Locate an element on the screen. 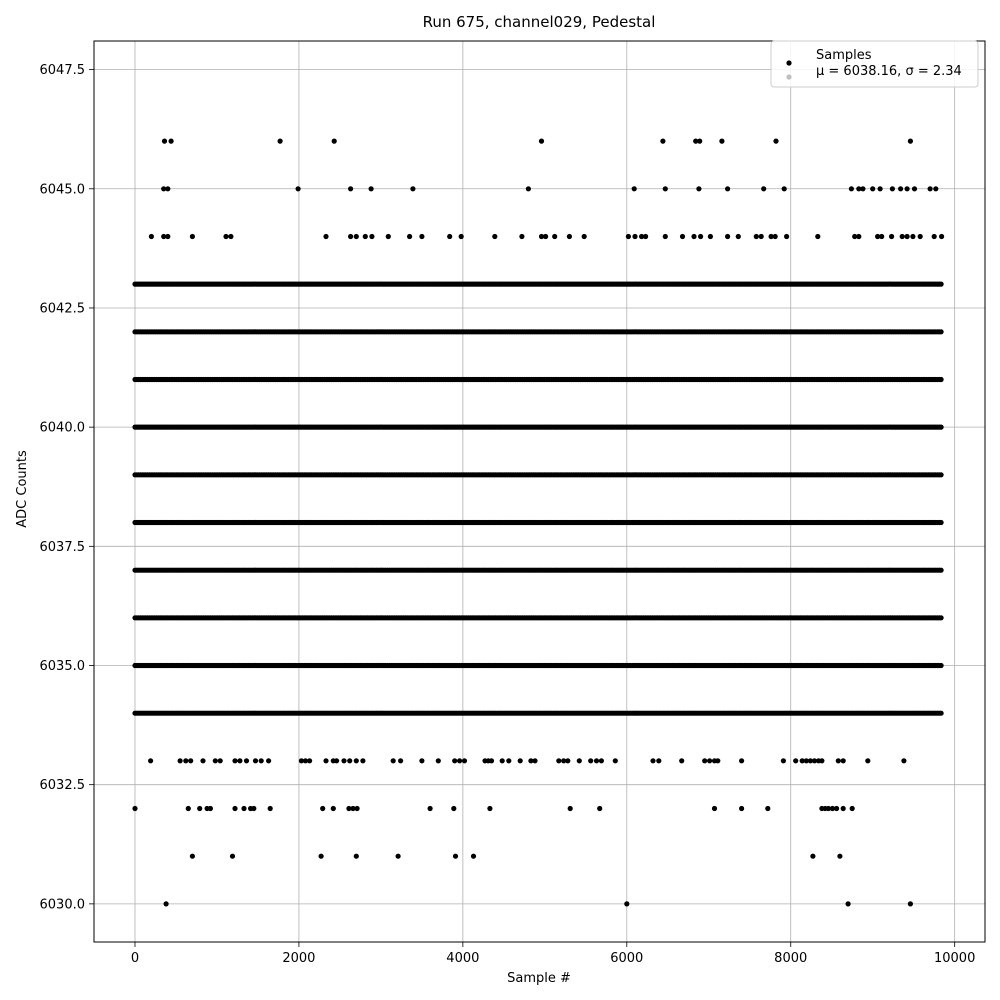  y-tick-label: 6037.5 is located at coordinates (63, 547).